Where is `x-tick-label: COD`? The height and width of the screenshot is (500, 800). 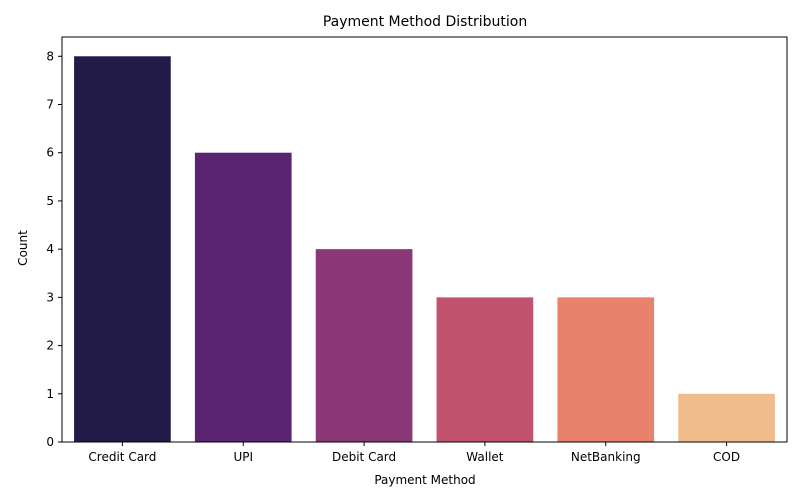 x-tick-label: COD is located at coordinates (726, 457).